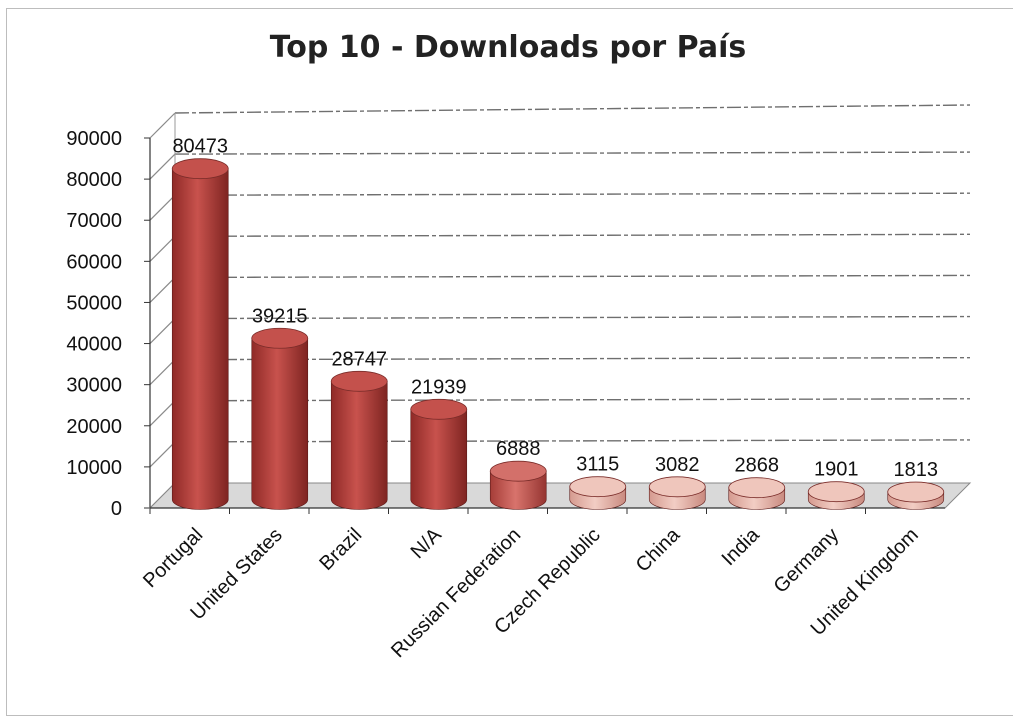 The height and width of the screenshot is (721, 1016). I want to click on y-tick-label: 40000, so click(94, 345).